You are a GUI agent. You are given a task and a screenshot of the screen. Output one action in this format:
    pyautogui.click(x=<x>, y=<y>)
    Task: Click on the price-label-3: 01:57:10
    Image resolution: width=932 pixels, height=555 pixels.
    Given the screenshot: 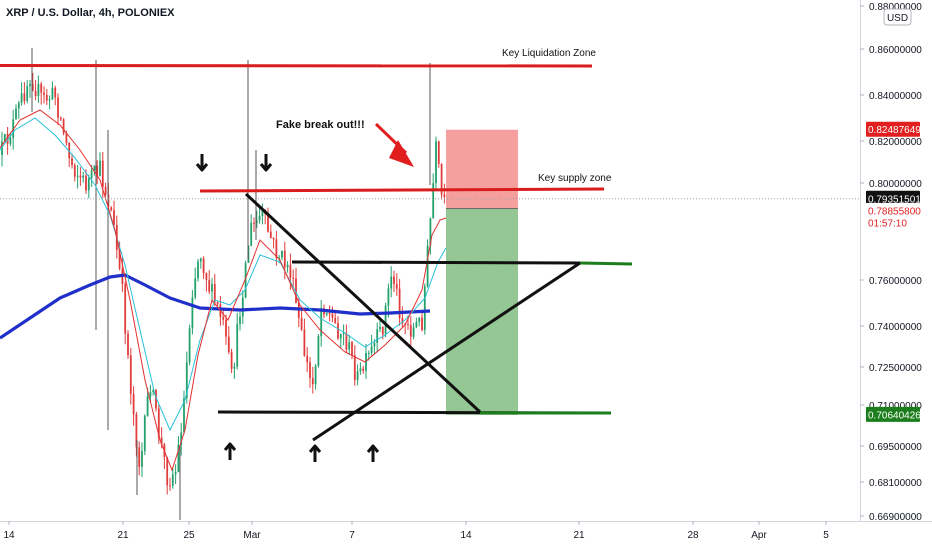 What is the action you would take?
    pyautogui.click(x=893, y=223)
    